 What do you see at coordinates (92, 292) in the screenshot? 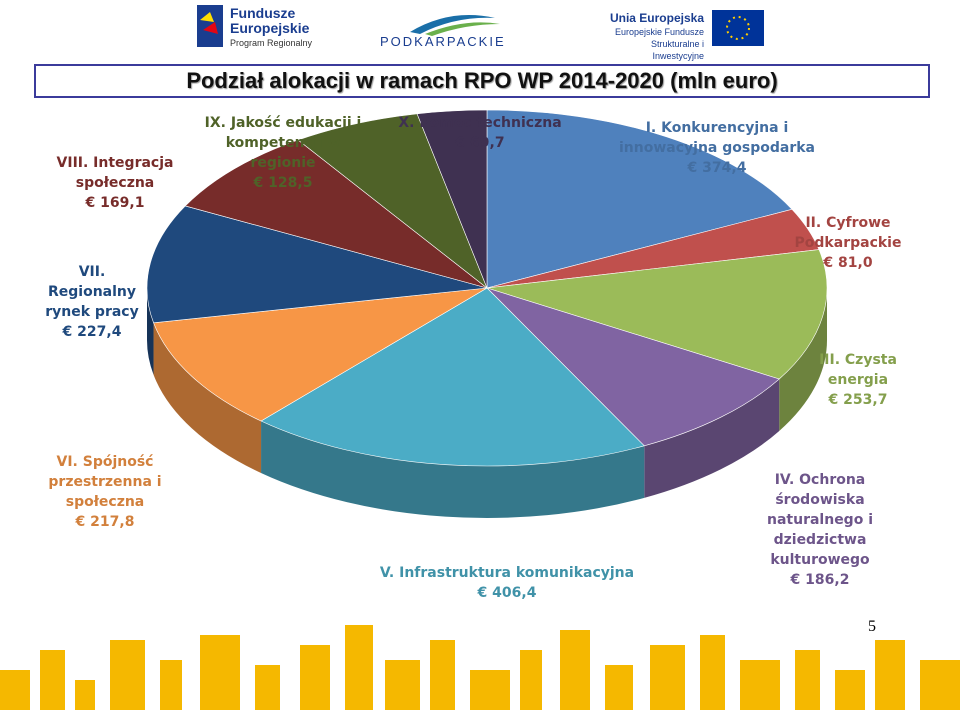
I see `category-label: VII. Regionalny rynek pracy` at bounding box center [92, 292].